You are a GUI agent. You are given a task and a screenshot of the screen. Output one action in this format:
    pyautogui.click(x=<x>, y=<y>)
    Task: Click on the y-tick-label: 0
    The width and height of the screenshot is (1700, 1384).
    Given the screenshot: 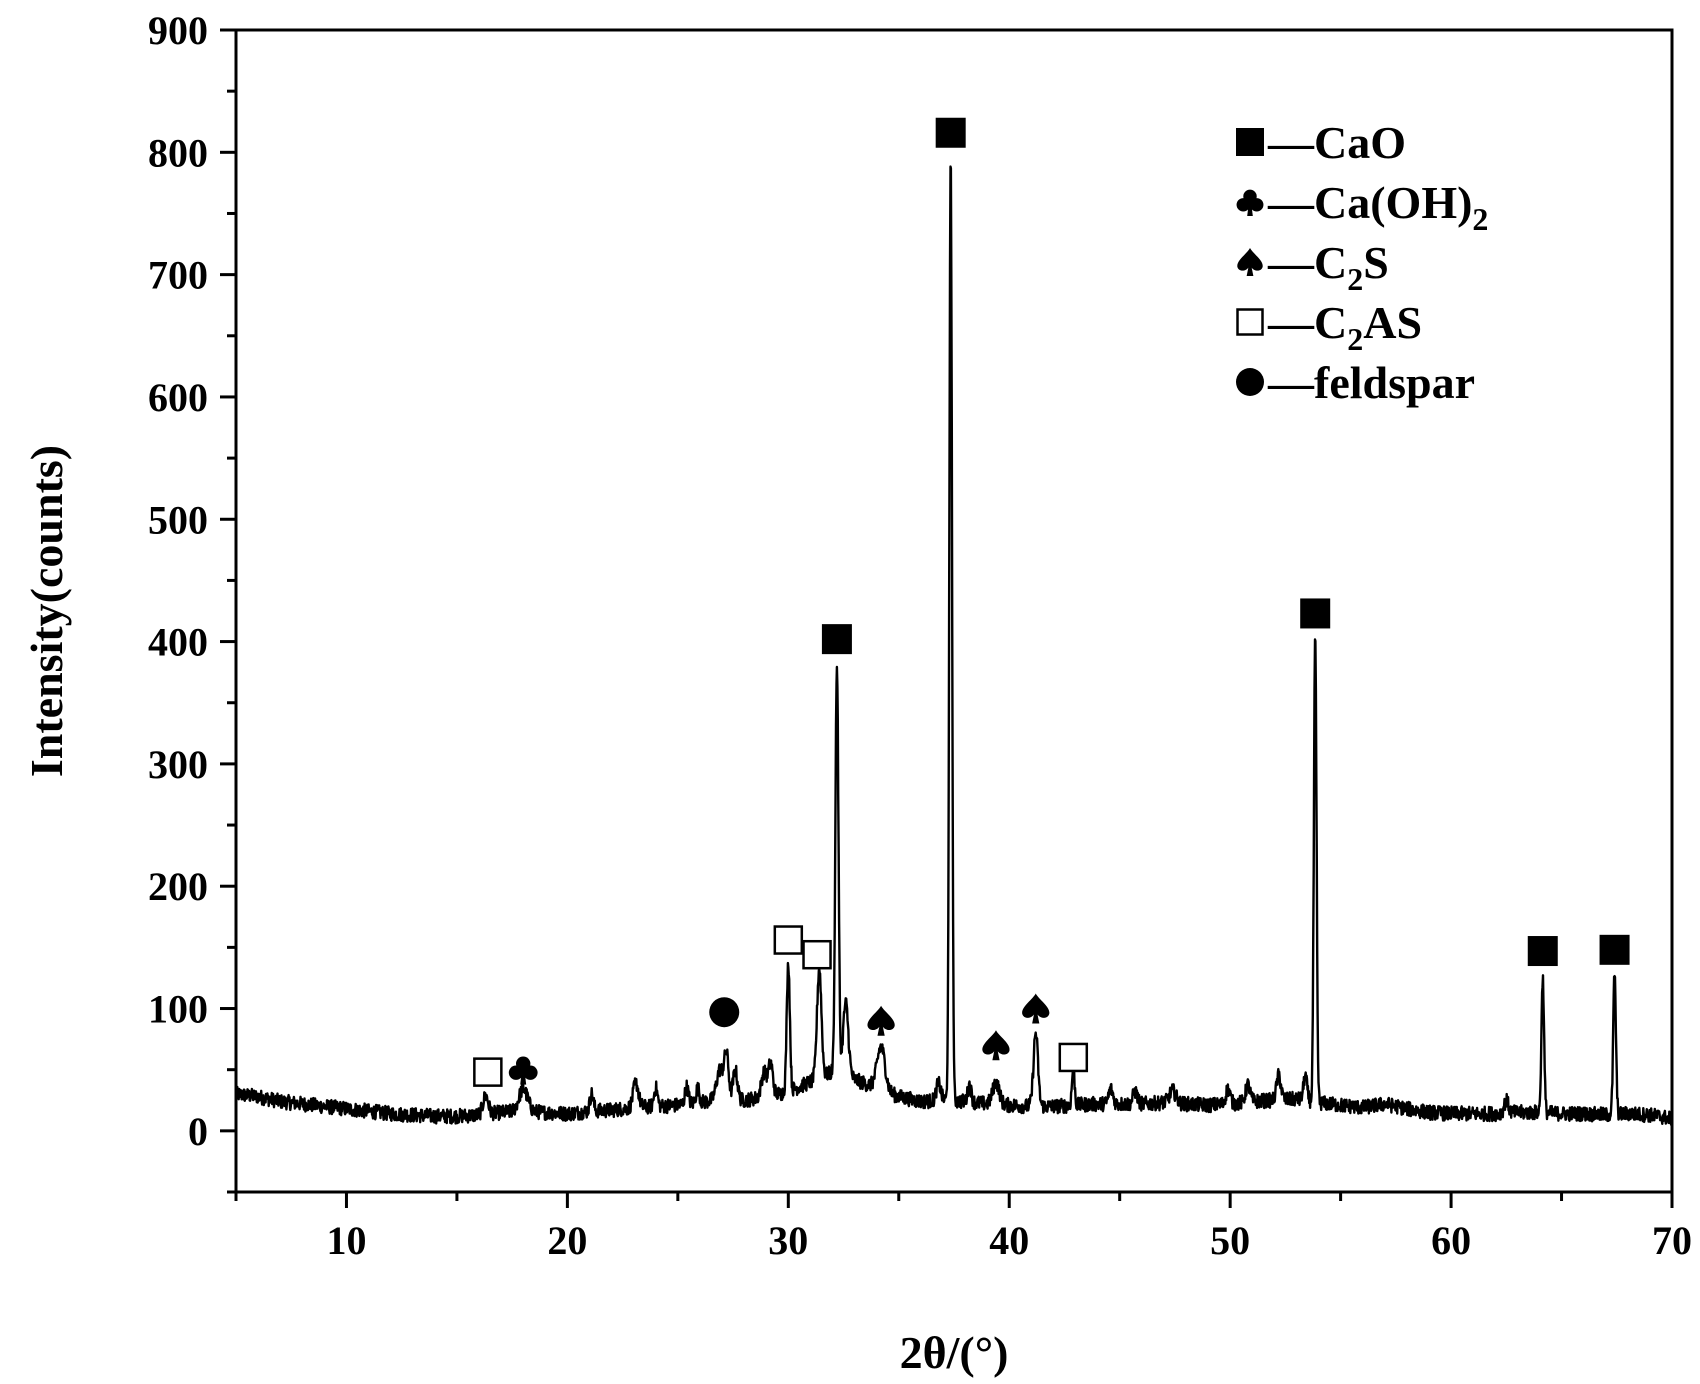 What is the action you would take?
    pyautogui.click(x=198, y=1131)
    